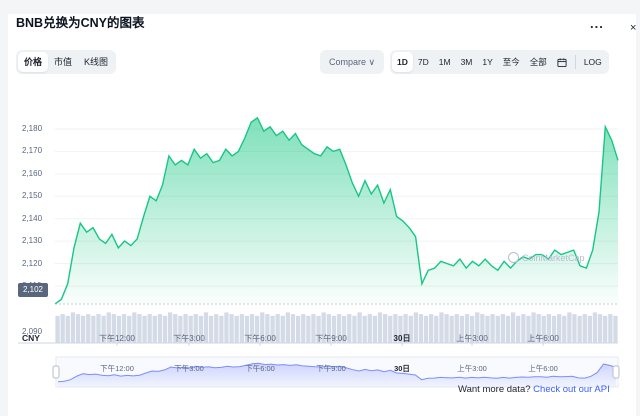 This screenshot has height=416, width=640. What do you see at coordinates (444, 62) in the screenshot?
I see `tab-range-1m: 1M` at bounding box center [444, 62].